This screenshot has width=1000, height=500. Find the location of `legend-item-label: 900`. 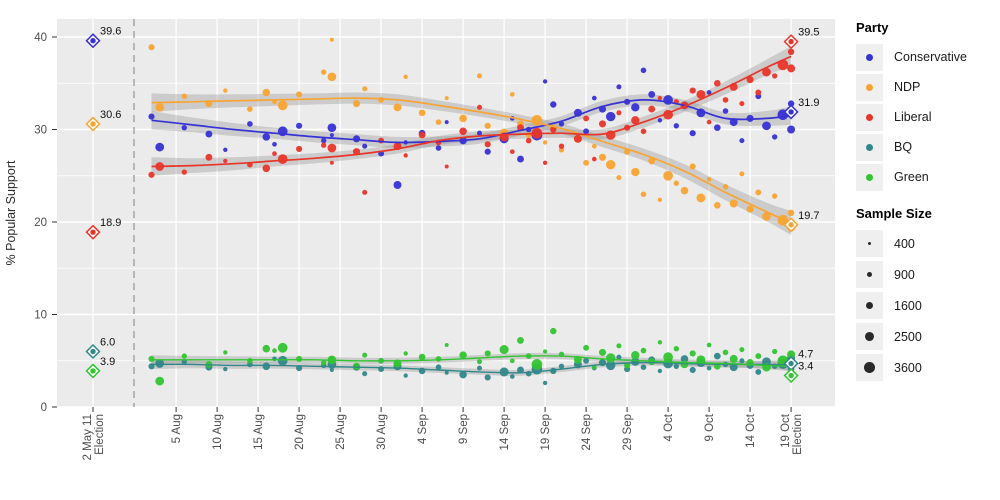

legend-item-label: 900 is located at coordinates (904, 274).